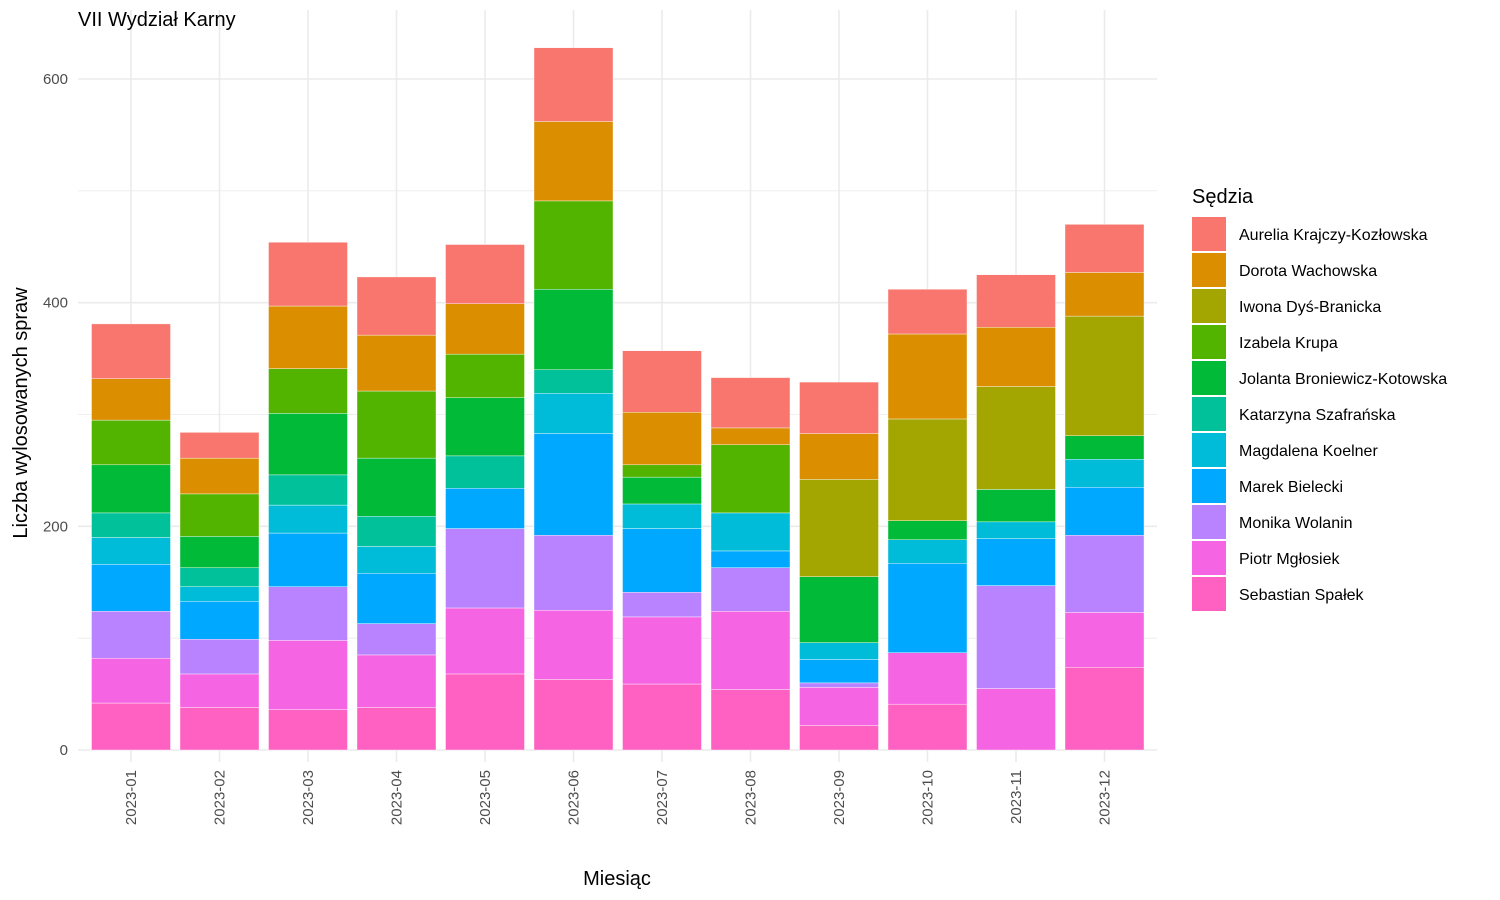 The image size is (1500, 900). What do you see at coordinates (55, 415) in the screenshot?
I see `y-axis: 0 200 400 600` at bounding box center [55, 415].